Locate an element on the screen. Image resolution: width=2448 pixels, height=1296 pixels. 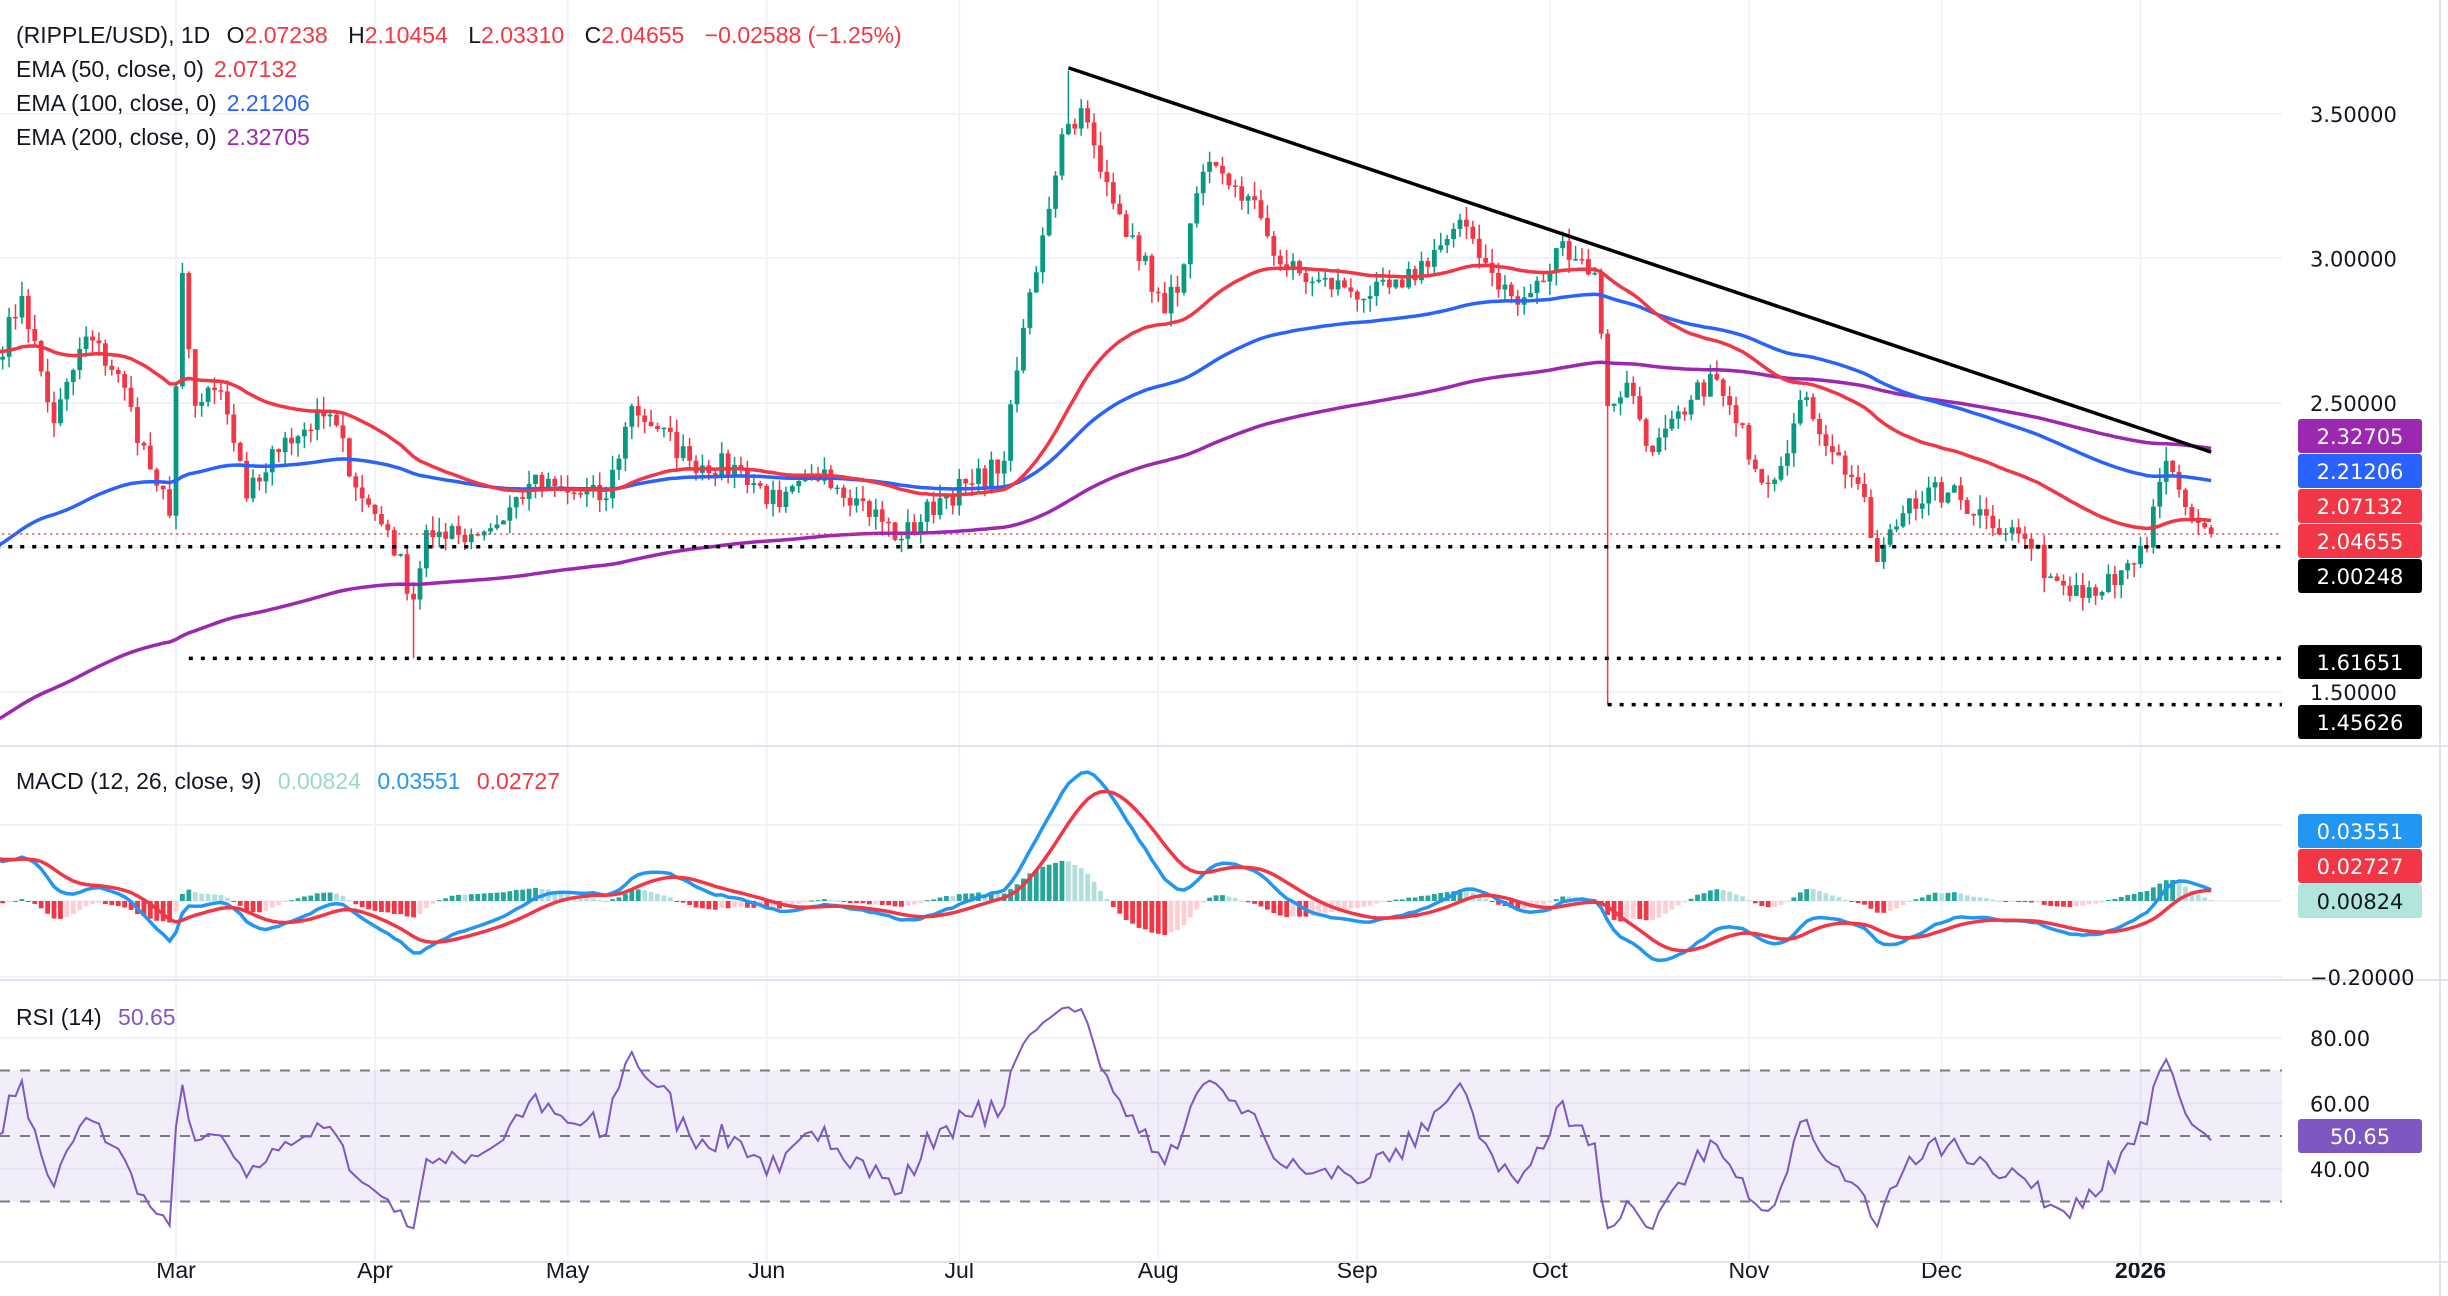
time-axis-label: Sep is located at coordinates (1357, 1270).